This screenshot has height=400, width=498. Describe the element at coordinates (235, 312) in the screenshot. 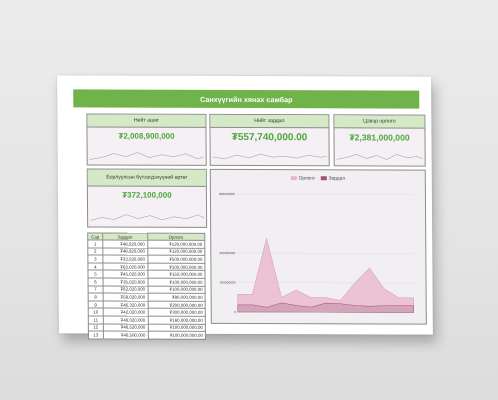

I see `y-tick-label: 0` at that location.